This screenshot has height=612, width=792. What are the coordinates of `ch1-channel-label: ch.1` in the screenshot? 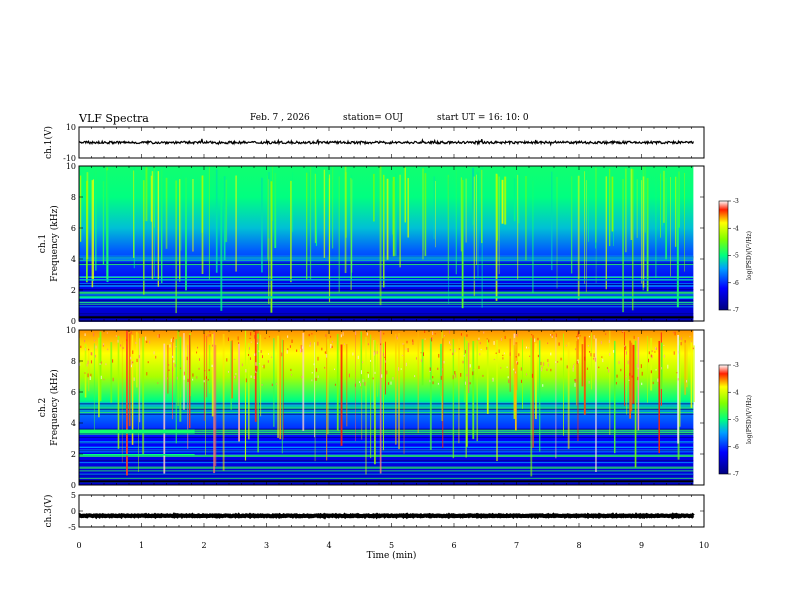 It's located at (43, 243).